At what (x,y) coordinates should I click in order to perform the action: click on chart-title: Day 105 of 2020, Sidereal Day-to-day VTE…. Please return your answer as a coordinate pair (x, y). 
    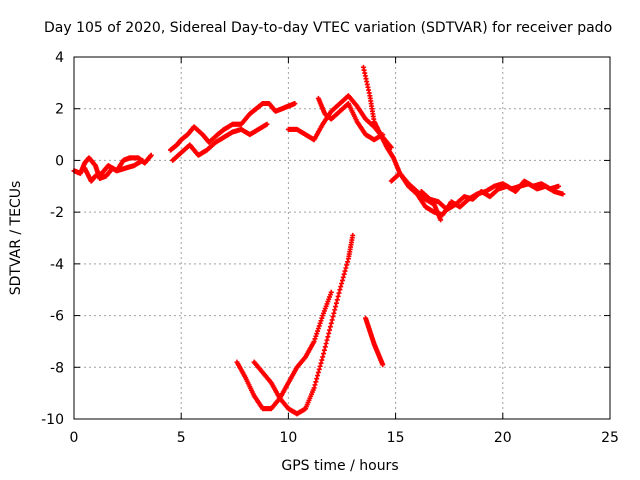
    Looking at the image, I should click on (328, 28).